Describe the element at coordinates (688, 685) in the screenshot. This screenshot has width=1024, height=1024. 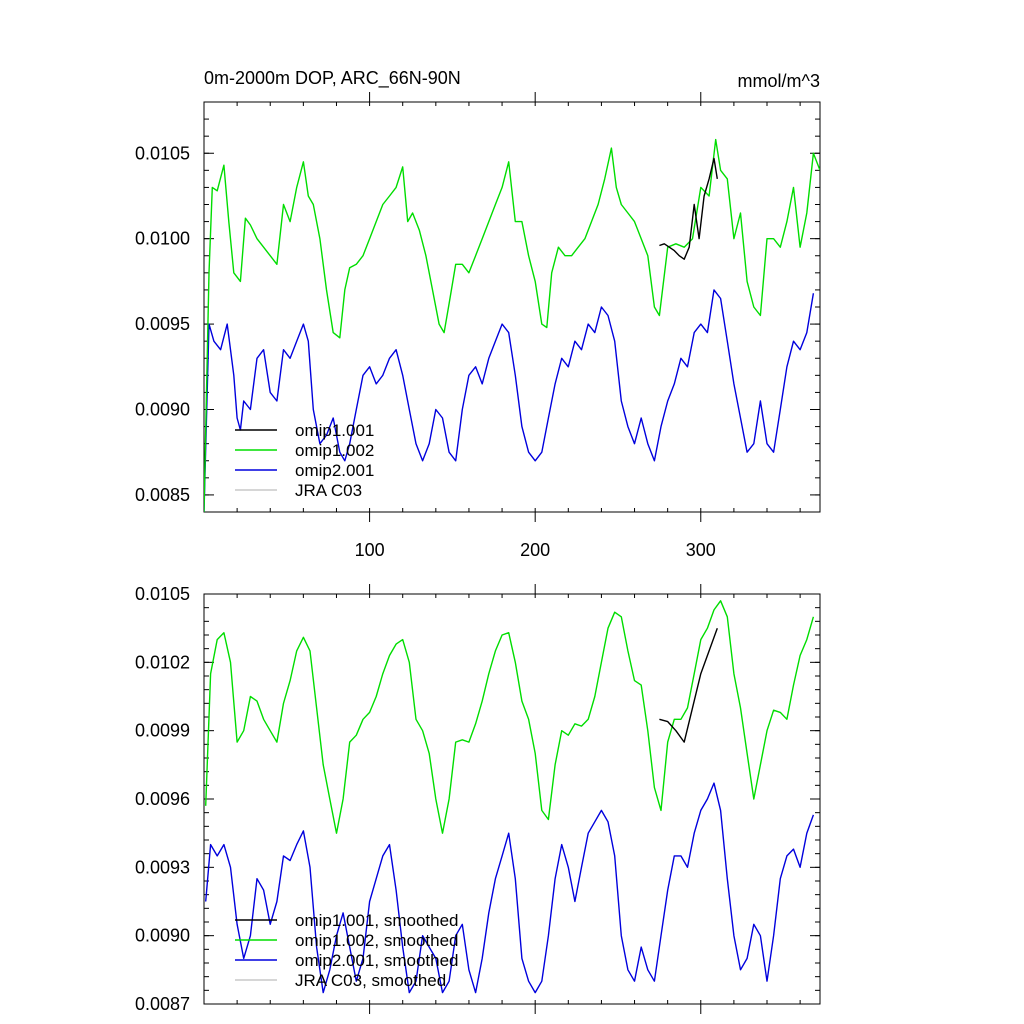
I see `series-line-omip1-001-smoothed` at that location.